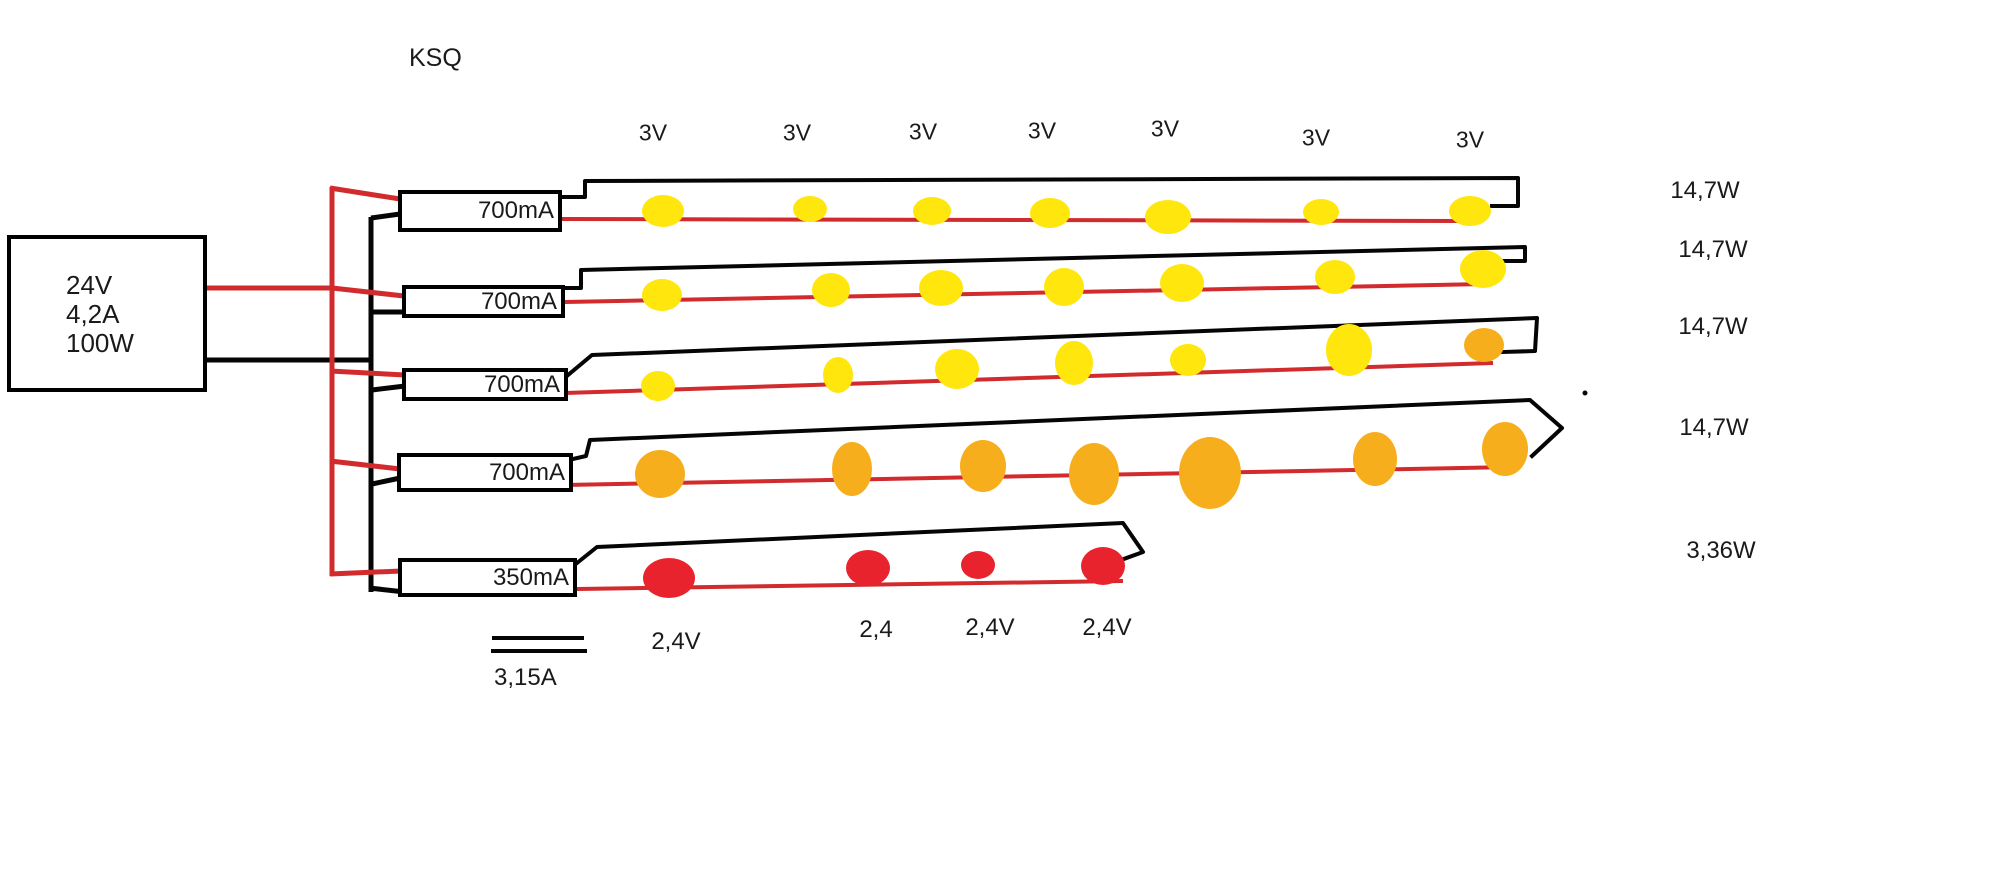 The height and width of the screenshot is (883, 2000). What do you see at coordinates (435, 58) in the screenshot?
I see `ksq-title: KSQ` at bounding box center [435, 58].